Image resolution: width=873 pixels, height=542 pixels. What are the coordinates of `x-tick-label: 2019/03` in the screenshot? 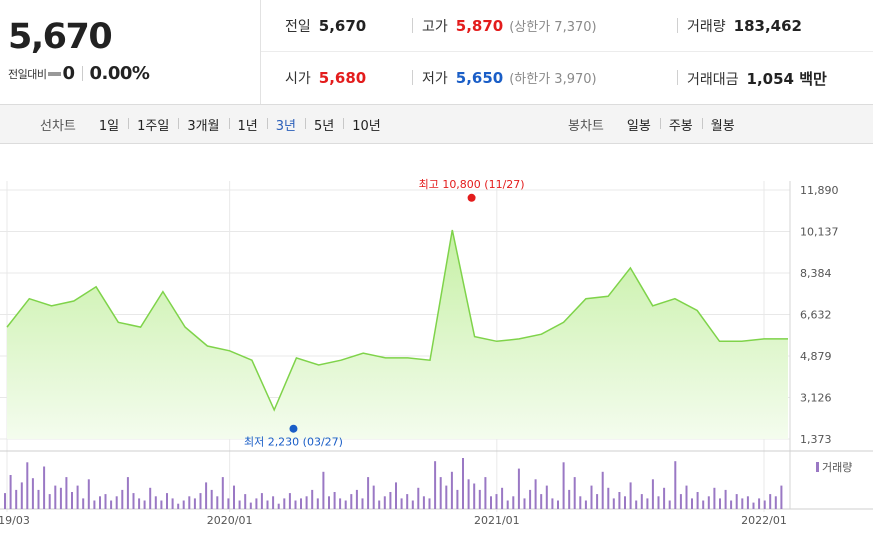 It's located at (15, 520).